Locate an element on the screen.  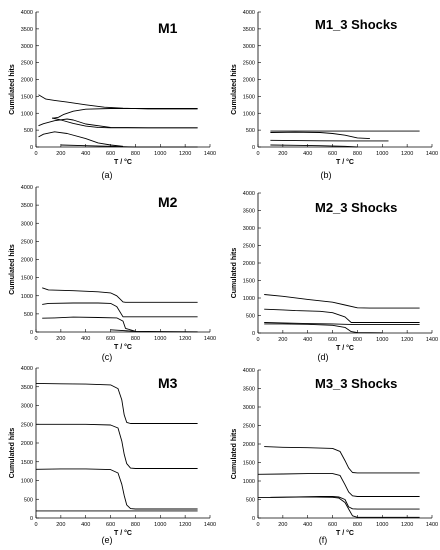
panel-letter: (c) is located at coordinates (107, 357).